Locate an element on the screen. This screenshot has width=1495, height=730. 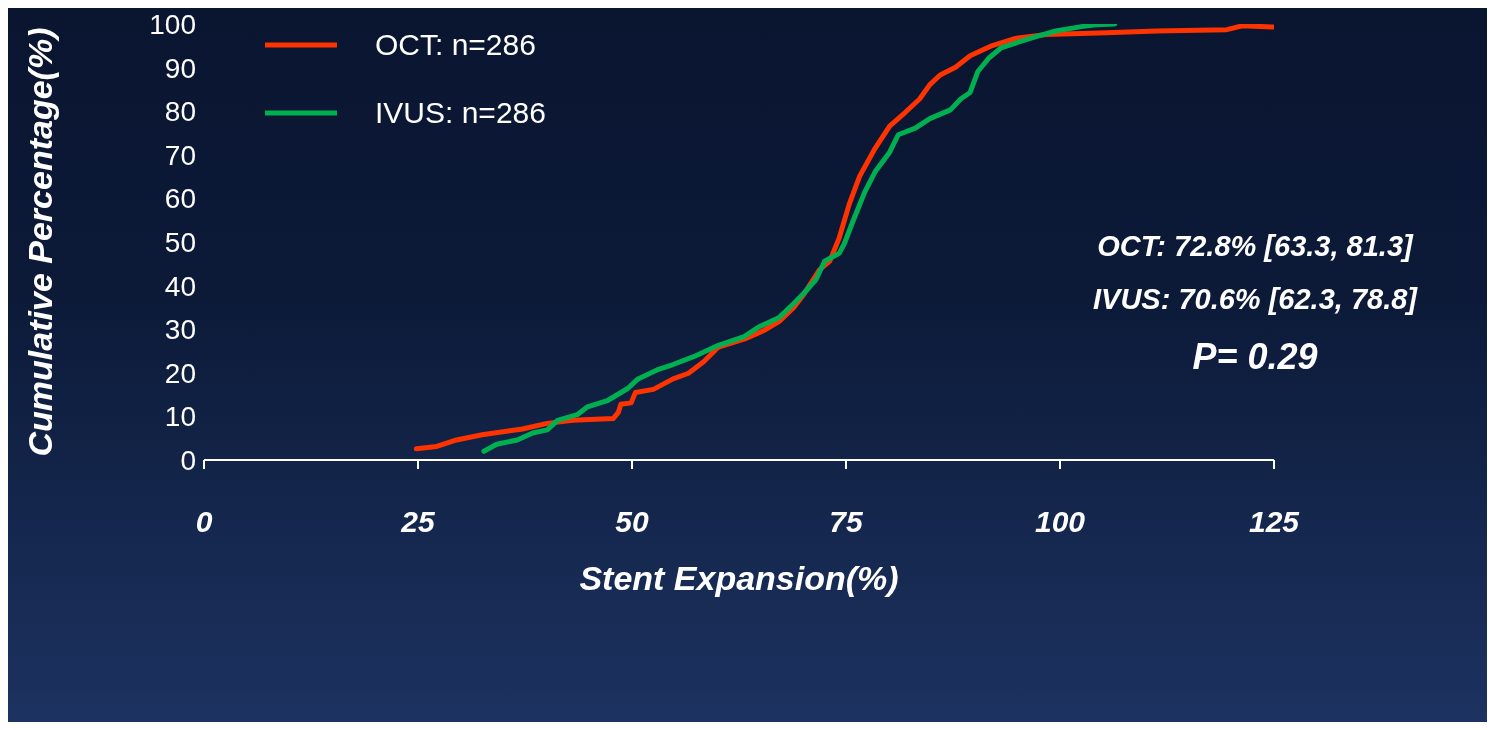
y-tick-label: 0 is located at coordinates (188, 460).